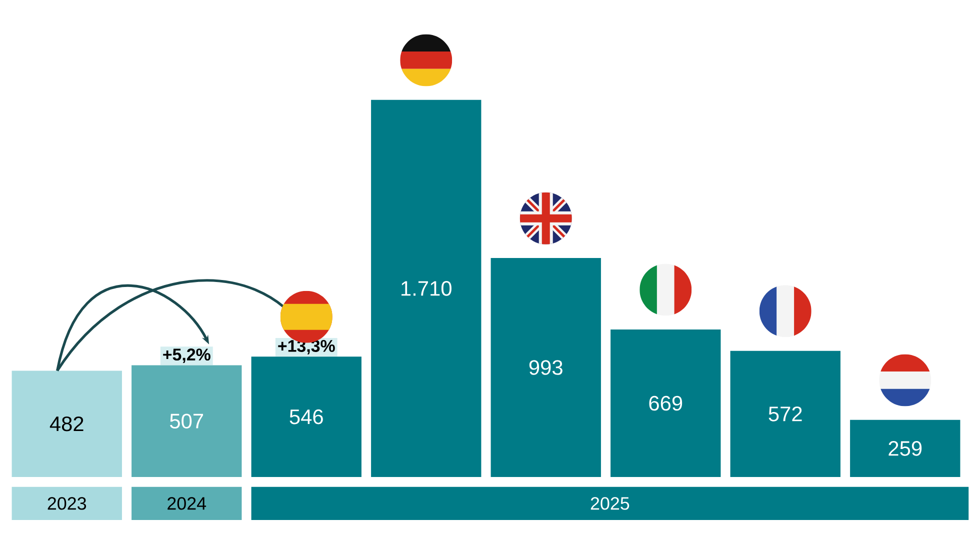  Describe the element at coordinates (306, 416) in the screenshot. I see `data-label: 546` at that location.